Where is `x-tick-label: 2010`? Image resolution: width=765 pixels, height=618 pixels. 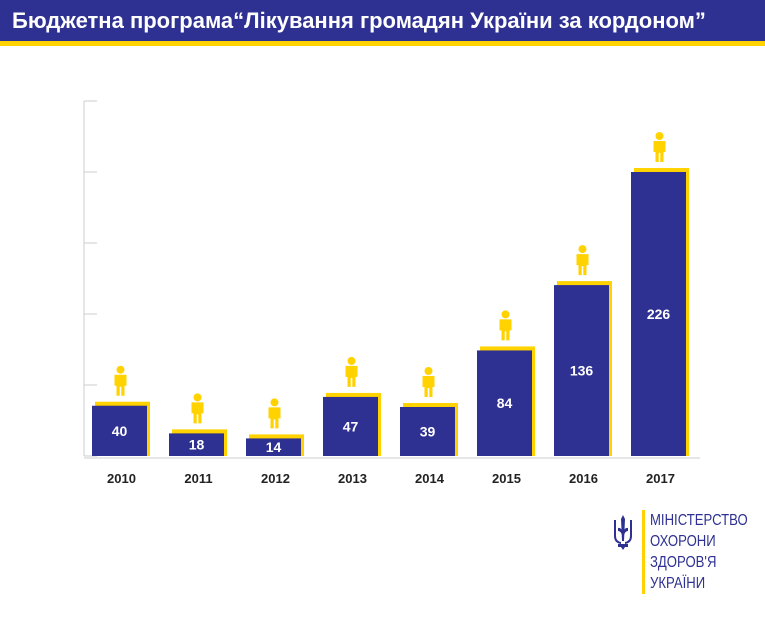 x-tick-label: 2010 is located at coordinates (121, 478).